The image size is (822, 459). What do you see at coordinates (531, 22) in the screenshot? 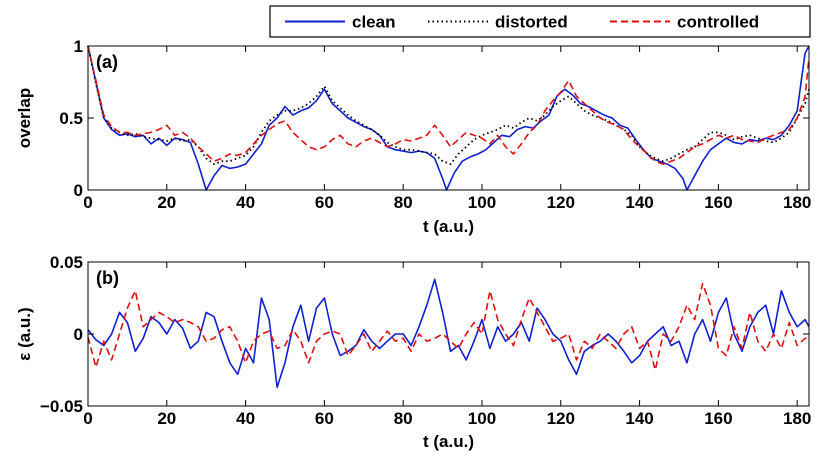
I see `legend-label-distorted: distorted` at bounding box center [531, 22].